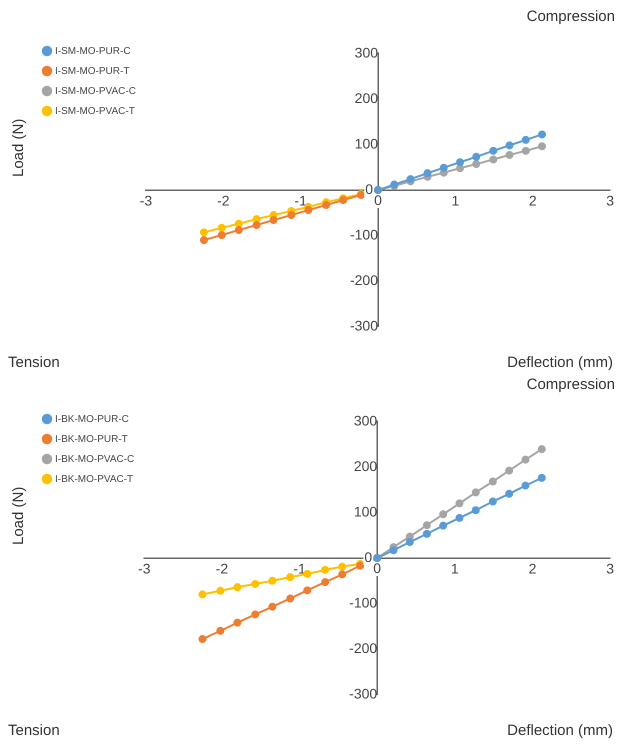 This screenshot has width=625, height=753. Describe the element at coordinates (93, 51) in the screenshot. I see `legend-label: I-SM-MO-PUR-C` at that location.